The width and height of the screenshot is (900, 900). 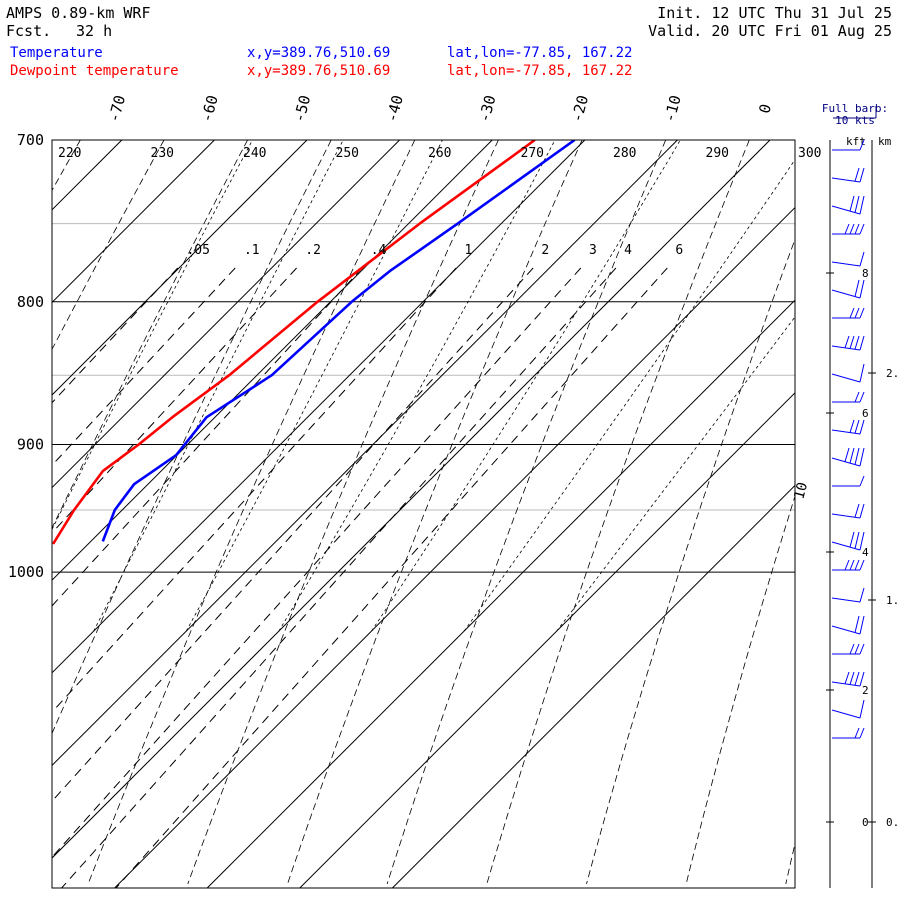 What do you see at coordinates (770, 31) in the screenshot?
I see `valid-time: Valid. 20 UTC Fri 01 Aug 25` at bounding box center [770, 31].